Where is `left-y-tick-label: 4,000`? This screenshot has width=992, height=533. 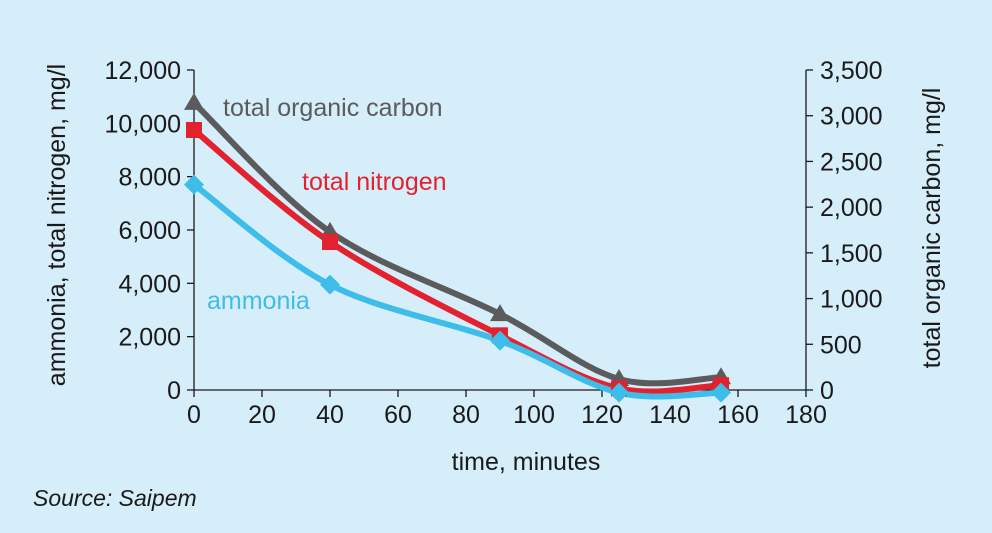 left-y-tick-label: 4,000 is located at coordinates (149, 284).